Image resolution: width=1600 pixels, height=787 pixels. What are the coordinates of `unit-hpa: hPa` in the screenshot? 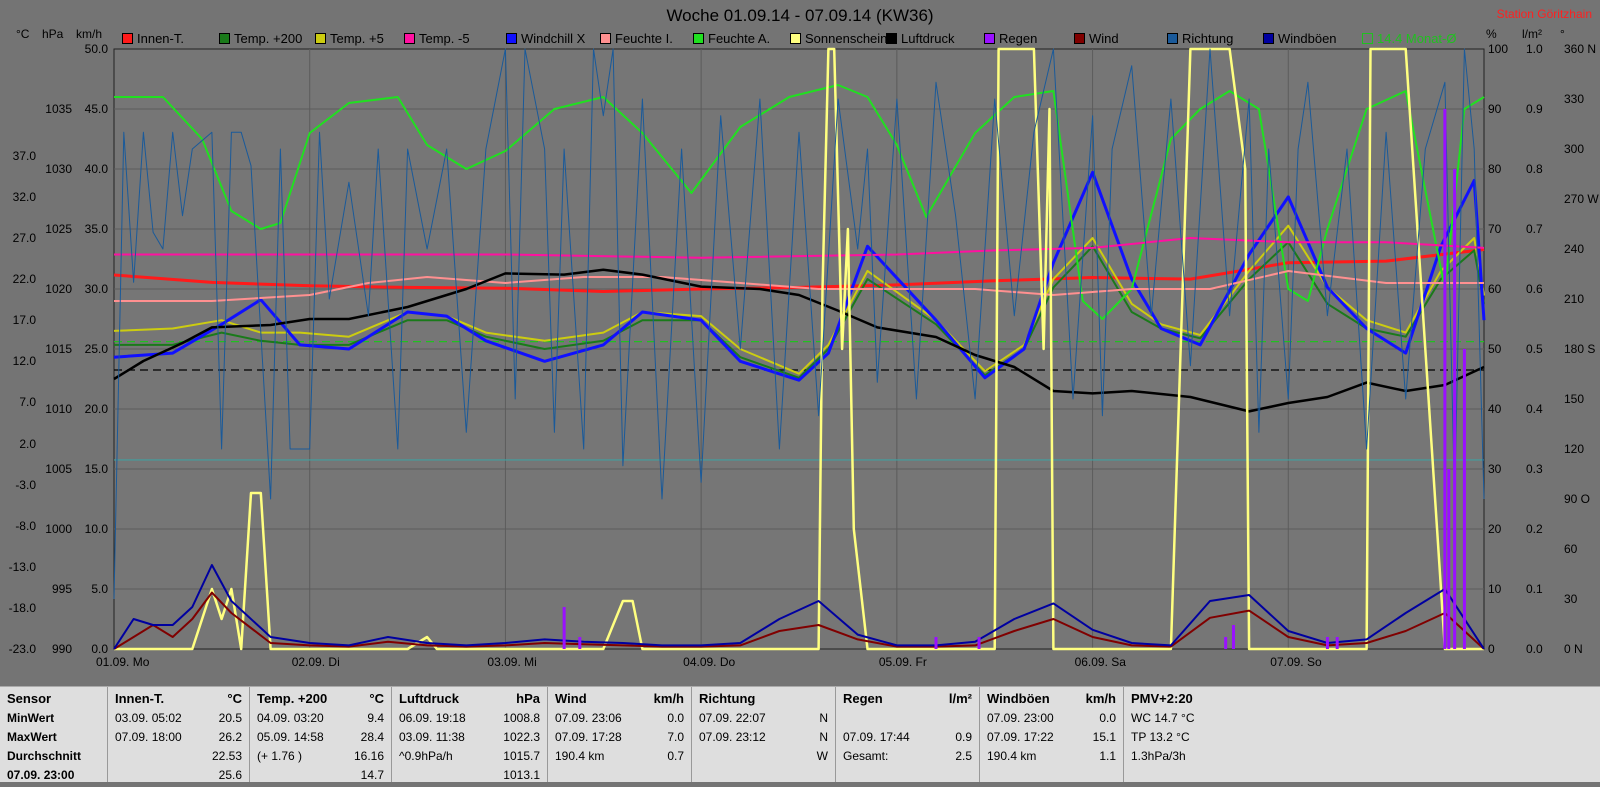 It's located at (53, 34).